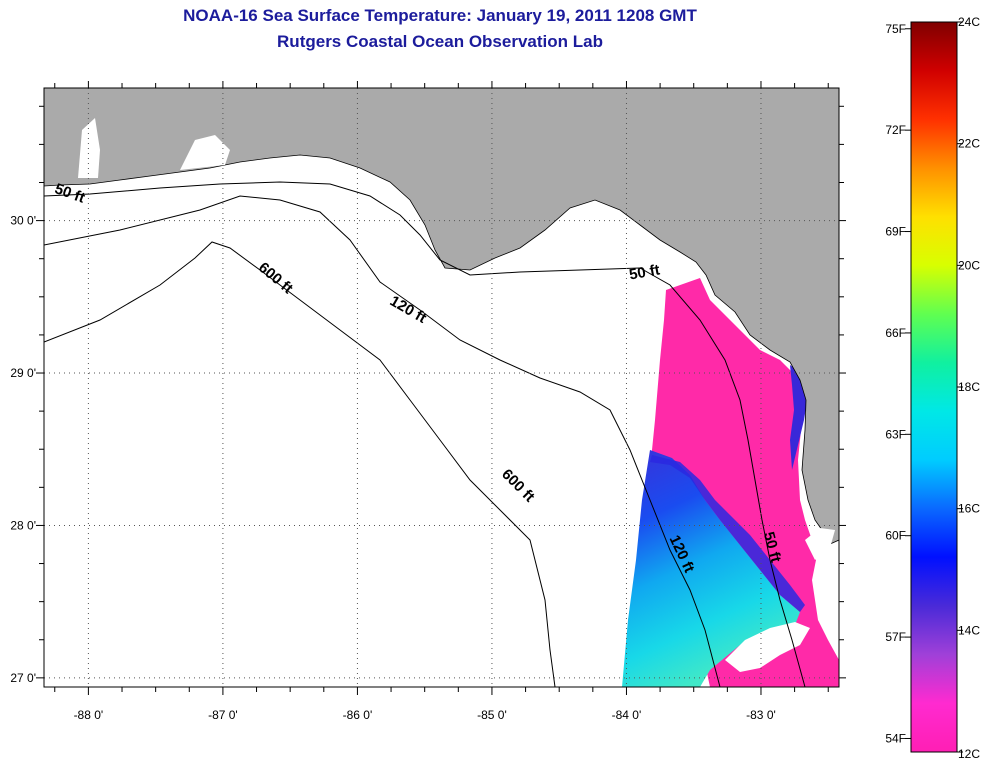 The width and height of the screenshot is (992, 770). Describe the element at coordinates (223, 715) in the screenshot. I see `lon-tick-label: -87 0'` at that location.